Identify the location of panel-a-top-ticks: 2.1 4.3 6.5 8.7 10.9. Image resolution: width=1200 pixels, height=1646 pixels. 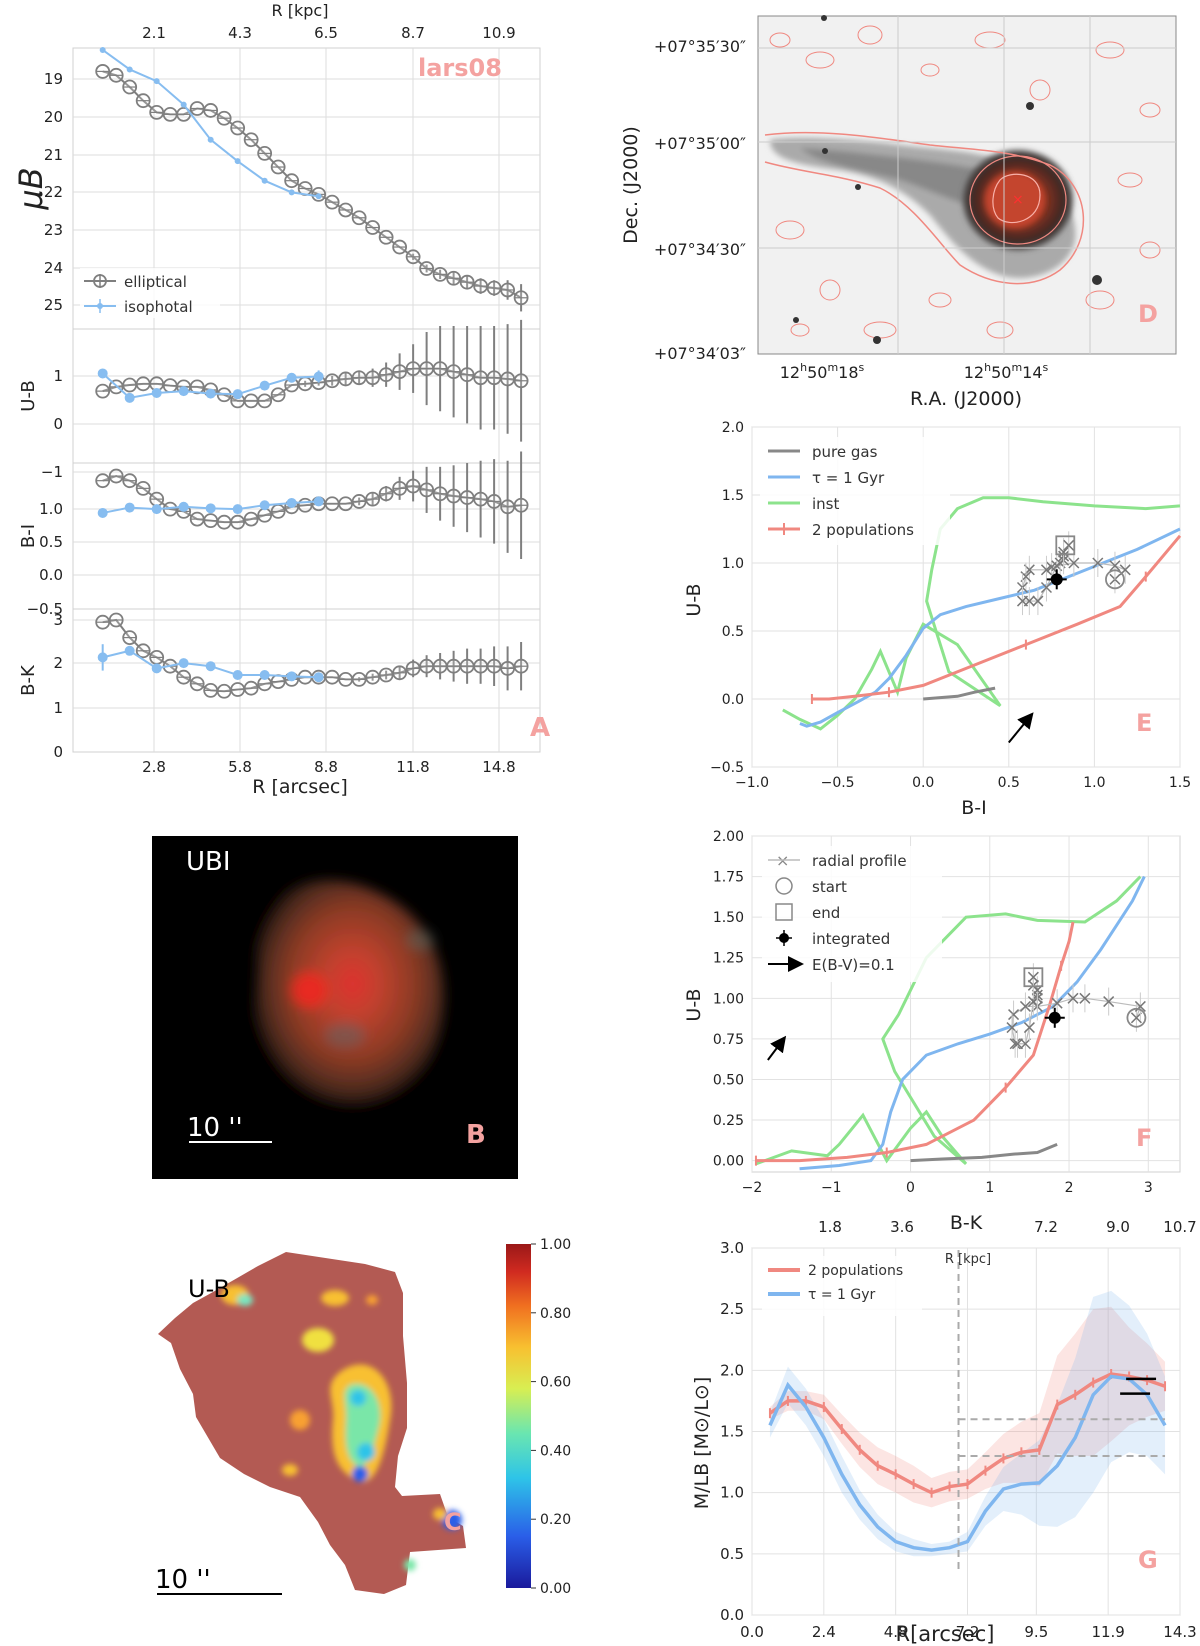
(329, 33).